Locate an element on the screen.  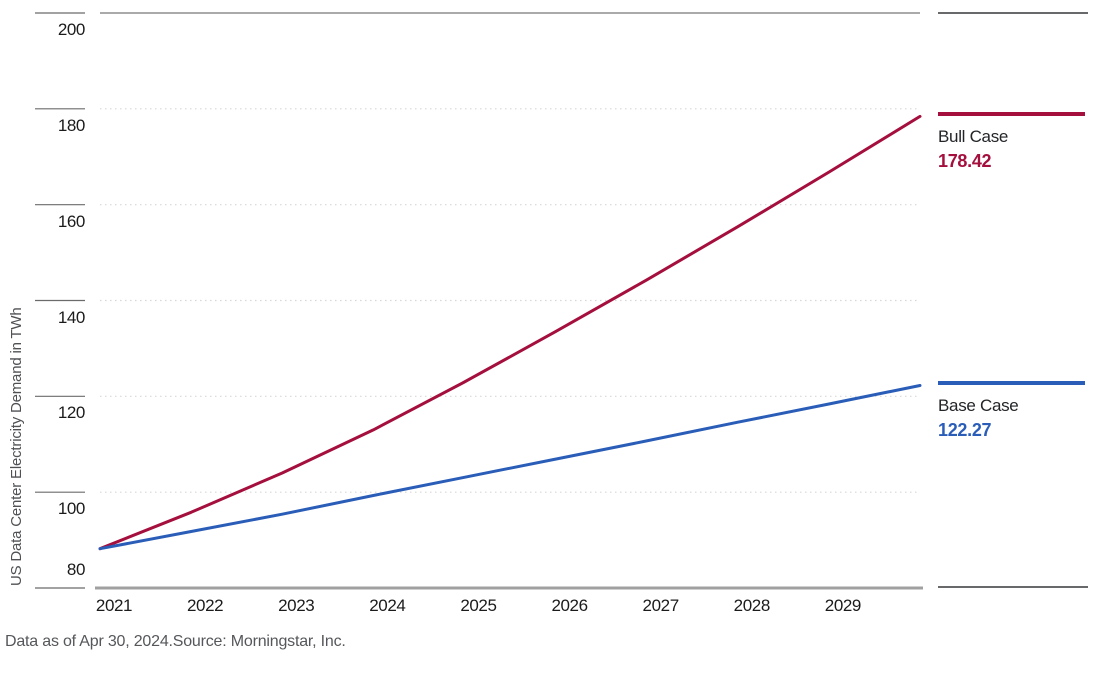
x-tick-label: 2023 is located at coordinates (296, 605).